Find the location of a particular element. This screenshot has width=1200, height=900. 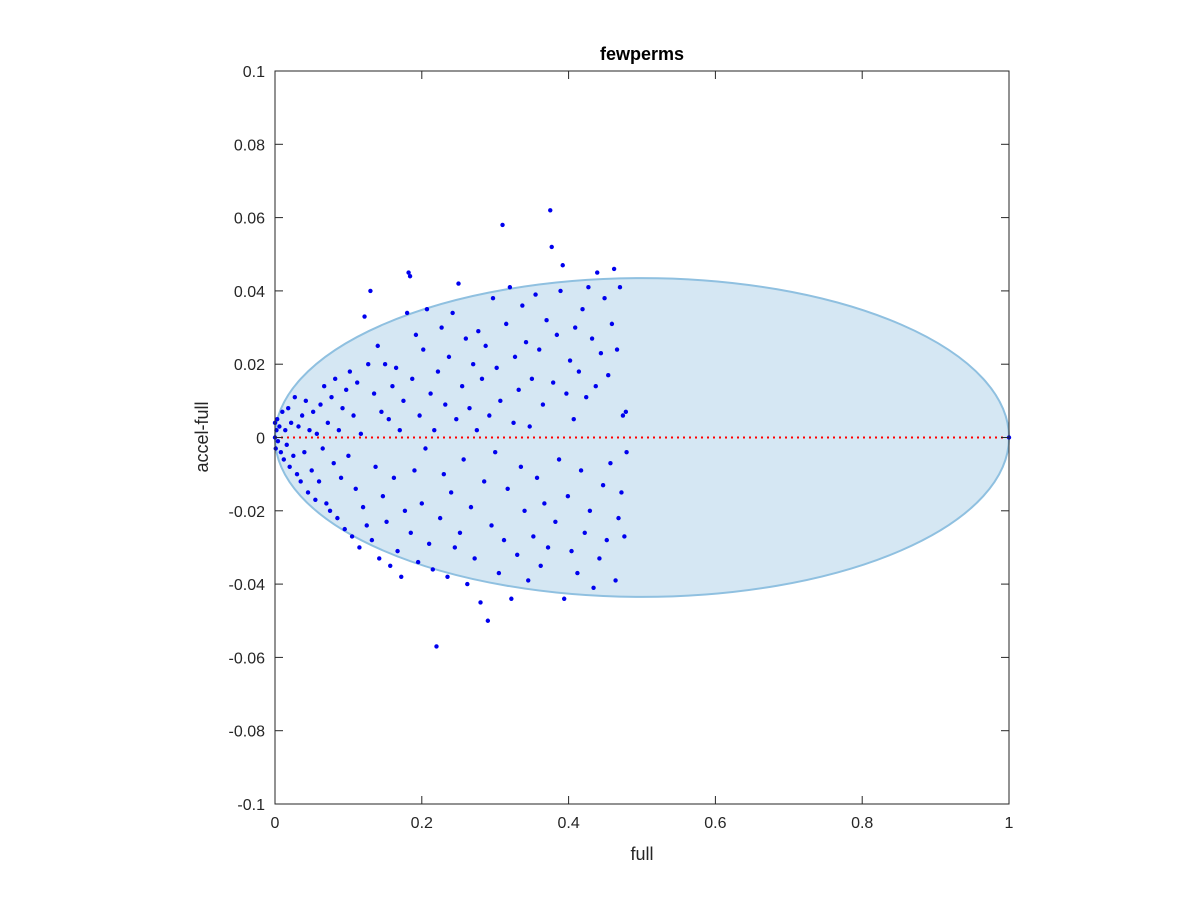

y-tick-label: 0.04 is located at coordinates (249, 292).